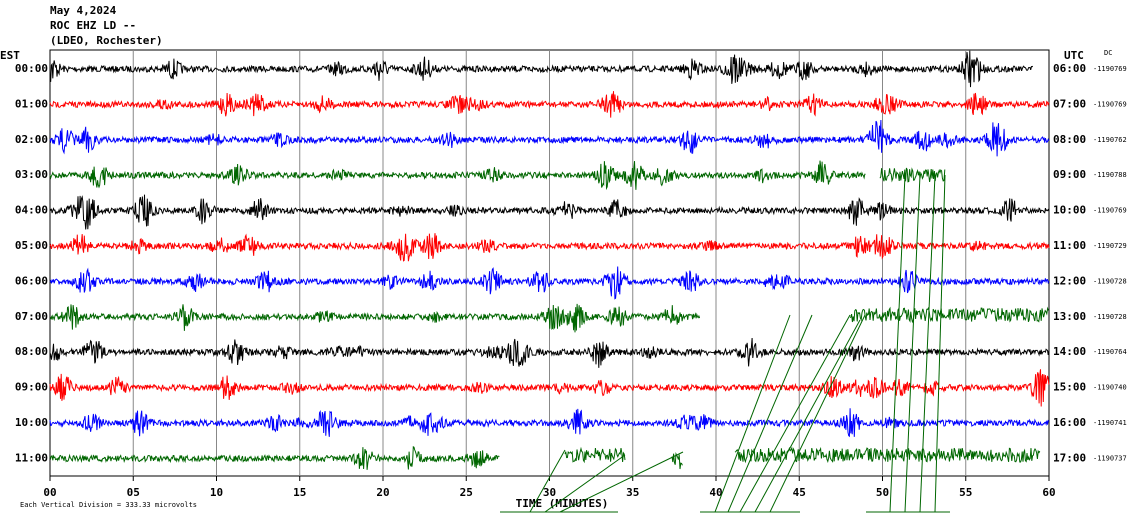 The height and width of the screenshot is (519, 1130). Describe the element at coordinates (31, 316) in the screenshot. I see `left-hour-label: 07:00` at that location.